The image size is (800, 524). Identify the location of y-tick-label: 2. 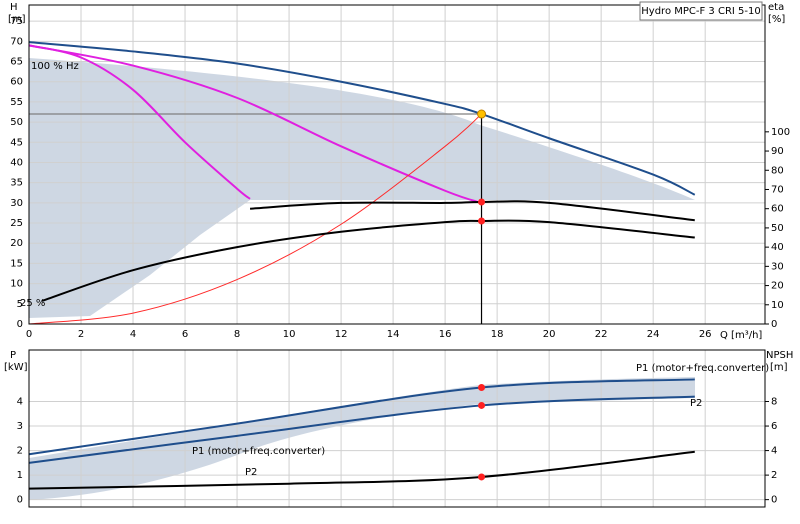
(20, 451).